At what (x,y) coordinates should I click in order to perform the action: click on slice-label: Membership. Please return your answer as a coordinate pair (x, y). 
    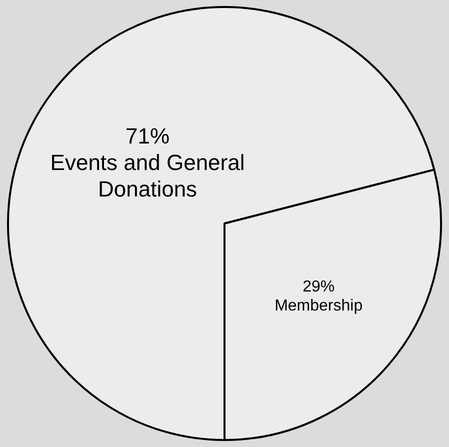
    Looking at the image, I should click on (318, 305).